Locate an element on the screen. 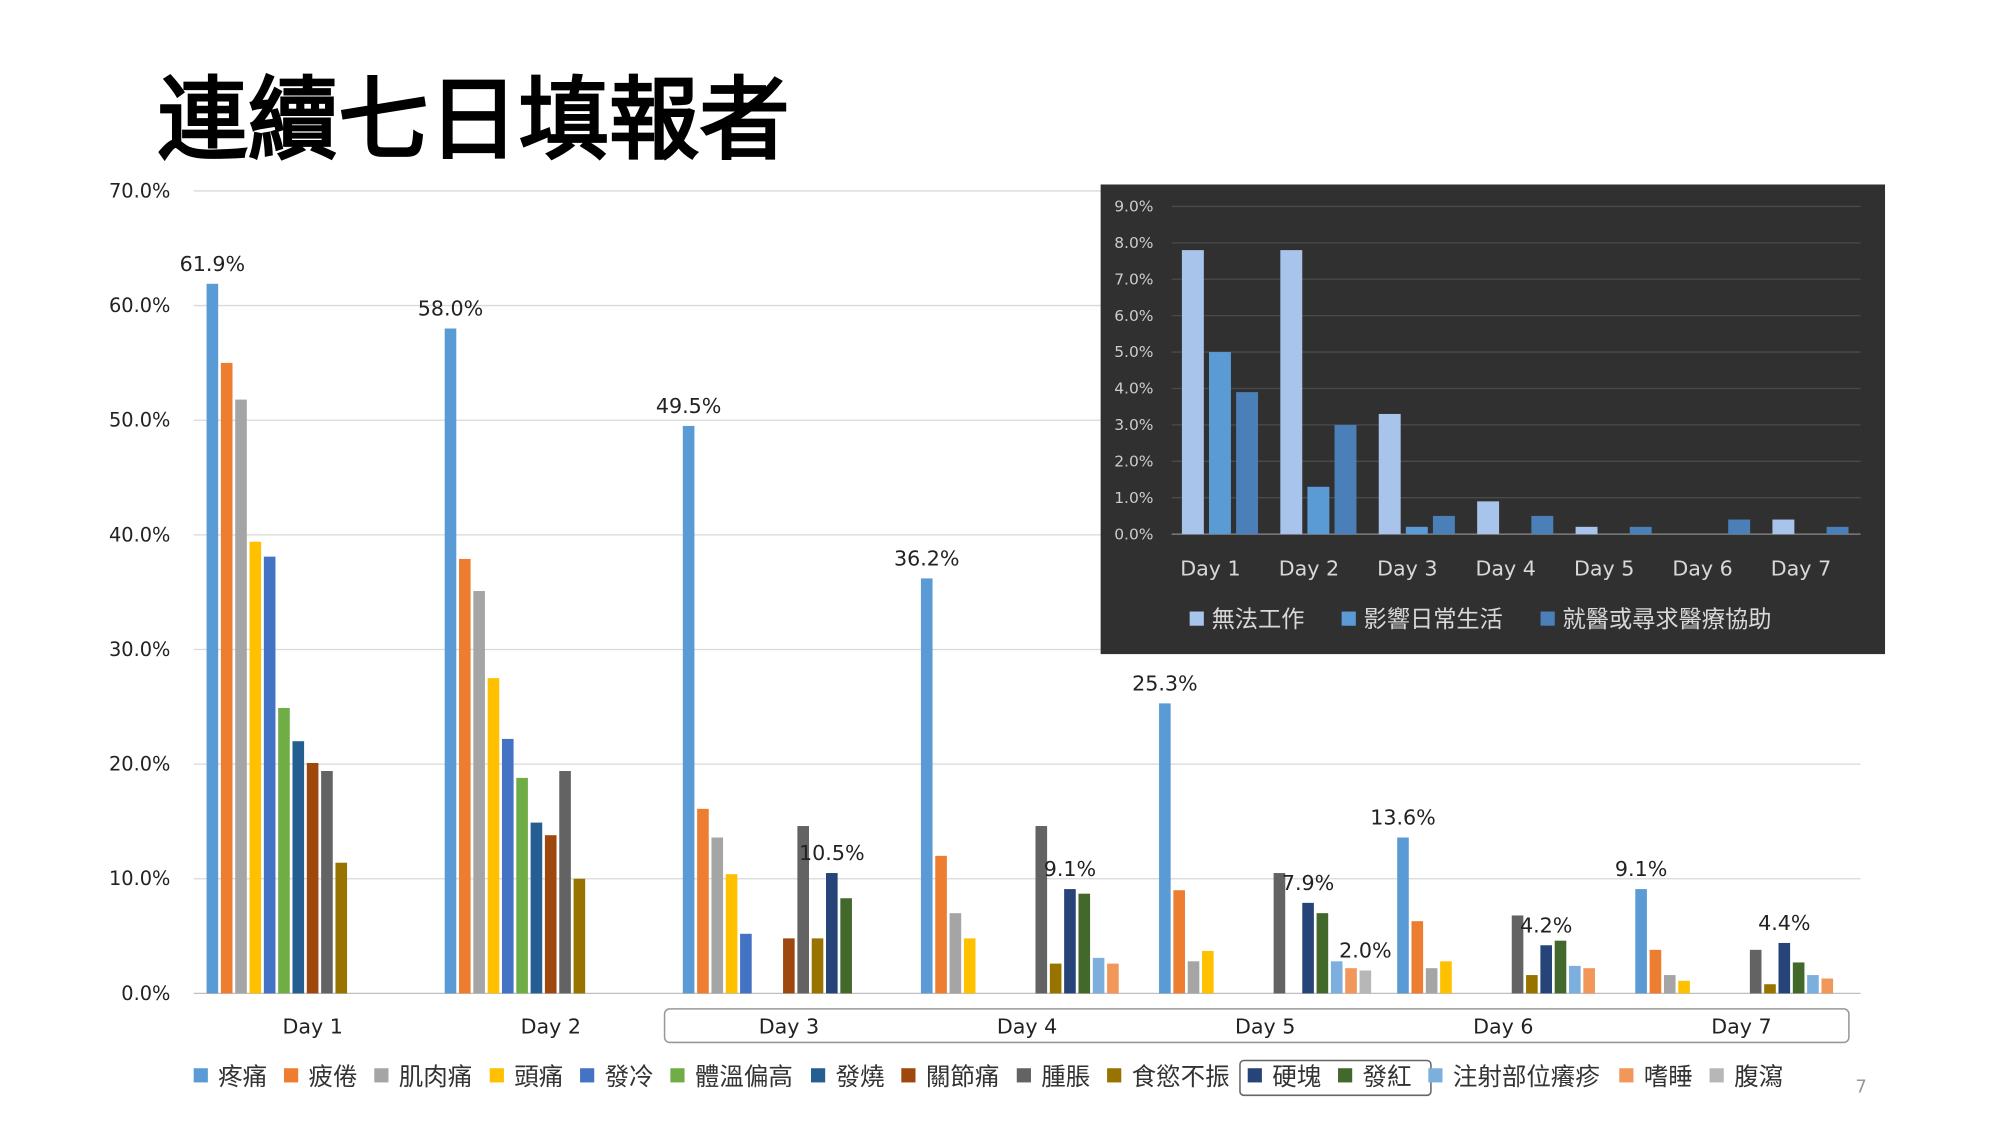  legend-item: 關節痛 is located at coordinates (950, 1076).